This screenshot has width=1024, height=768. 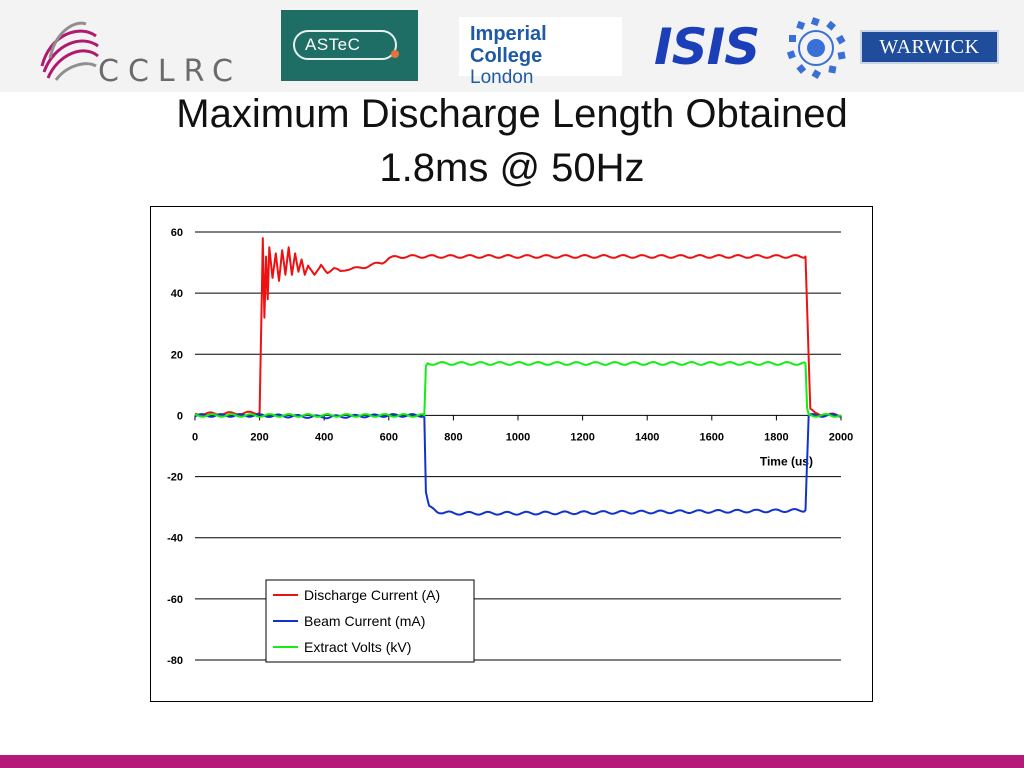 I want to click on warwick-logo: WARWICK, so click(x=929, y=47).